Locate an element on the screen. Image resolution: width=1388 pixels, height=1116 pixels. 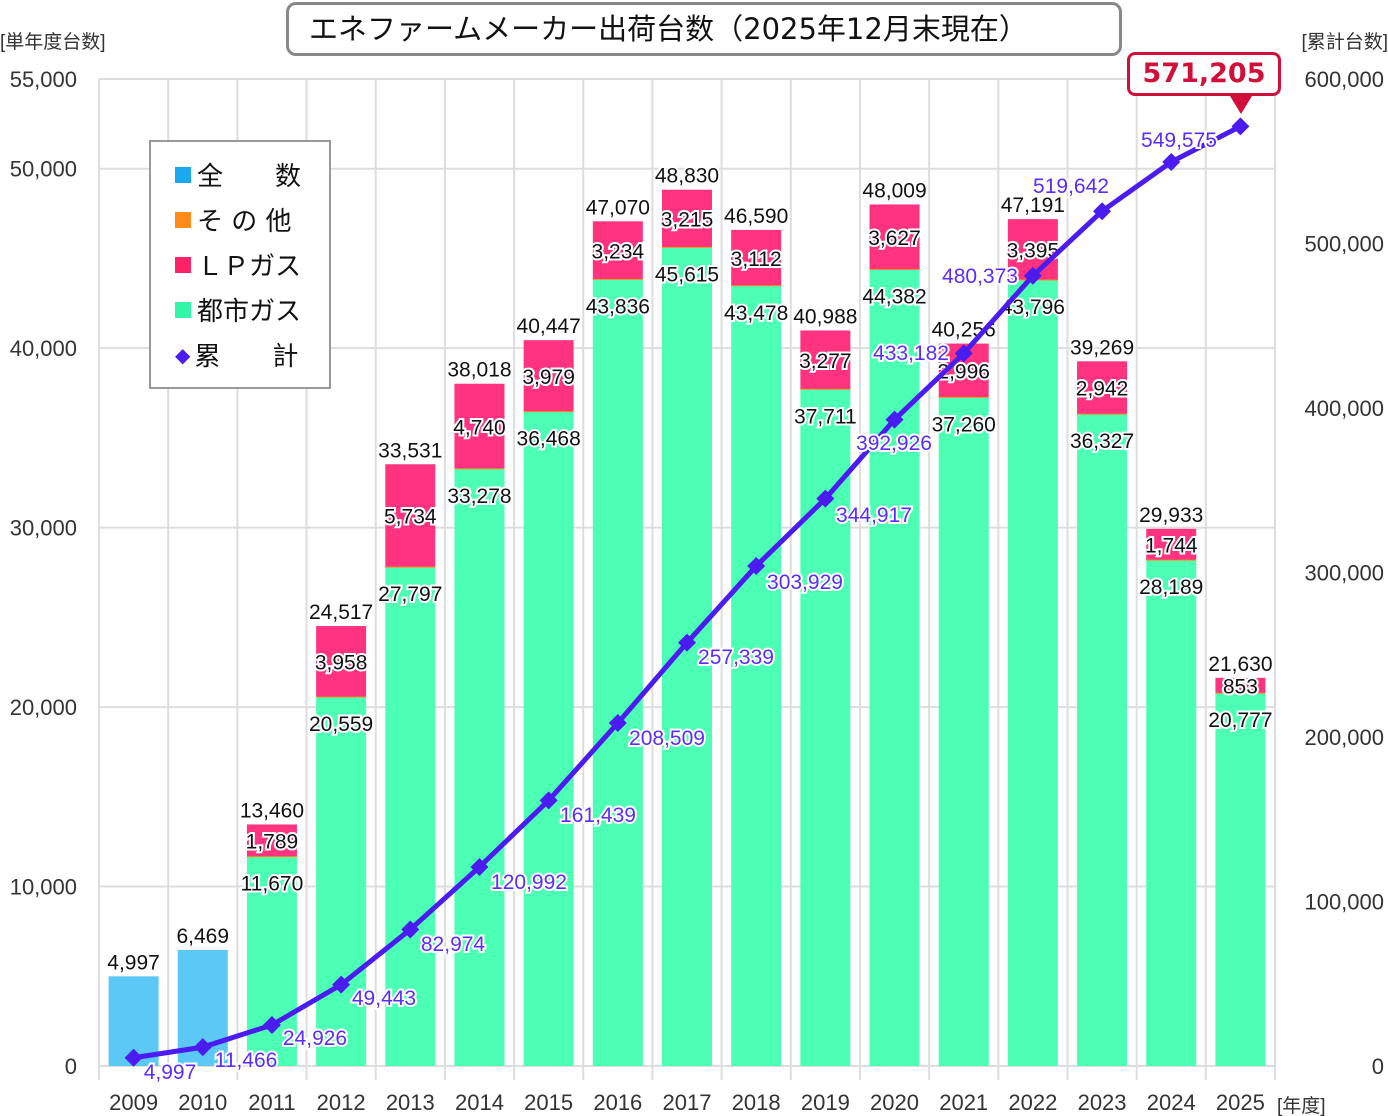
y-tick-label: 40,000 is located at coordinates (43, 348).